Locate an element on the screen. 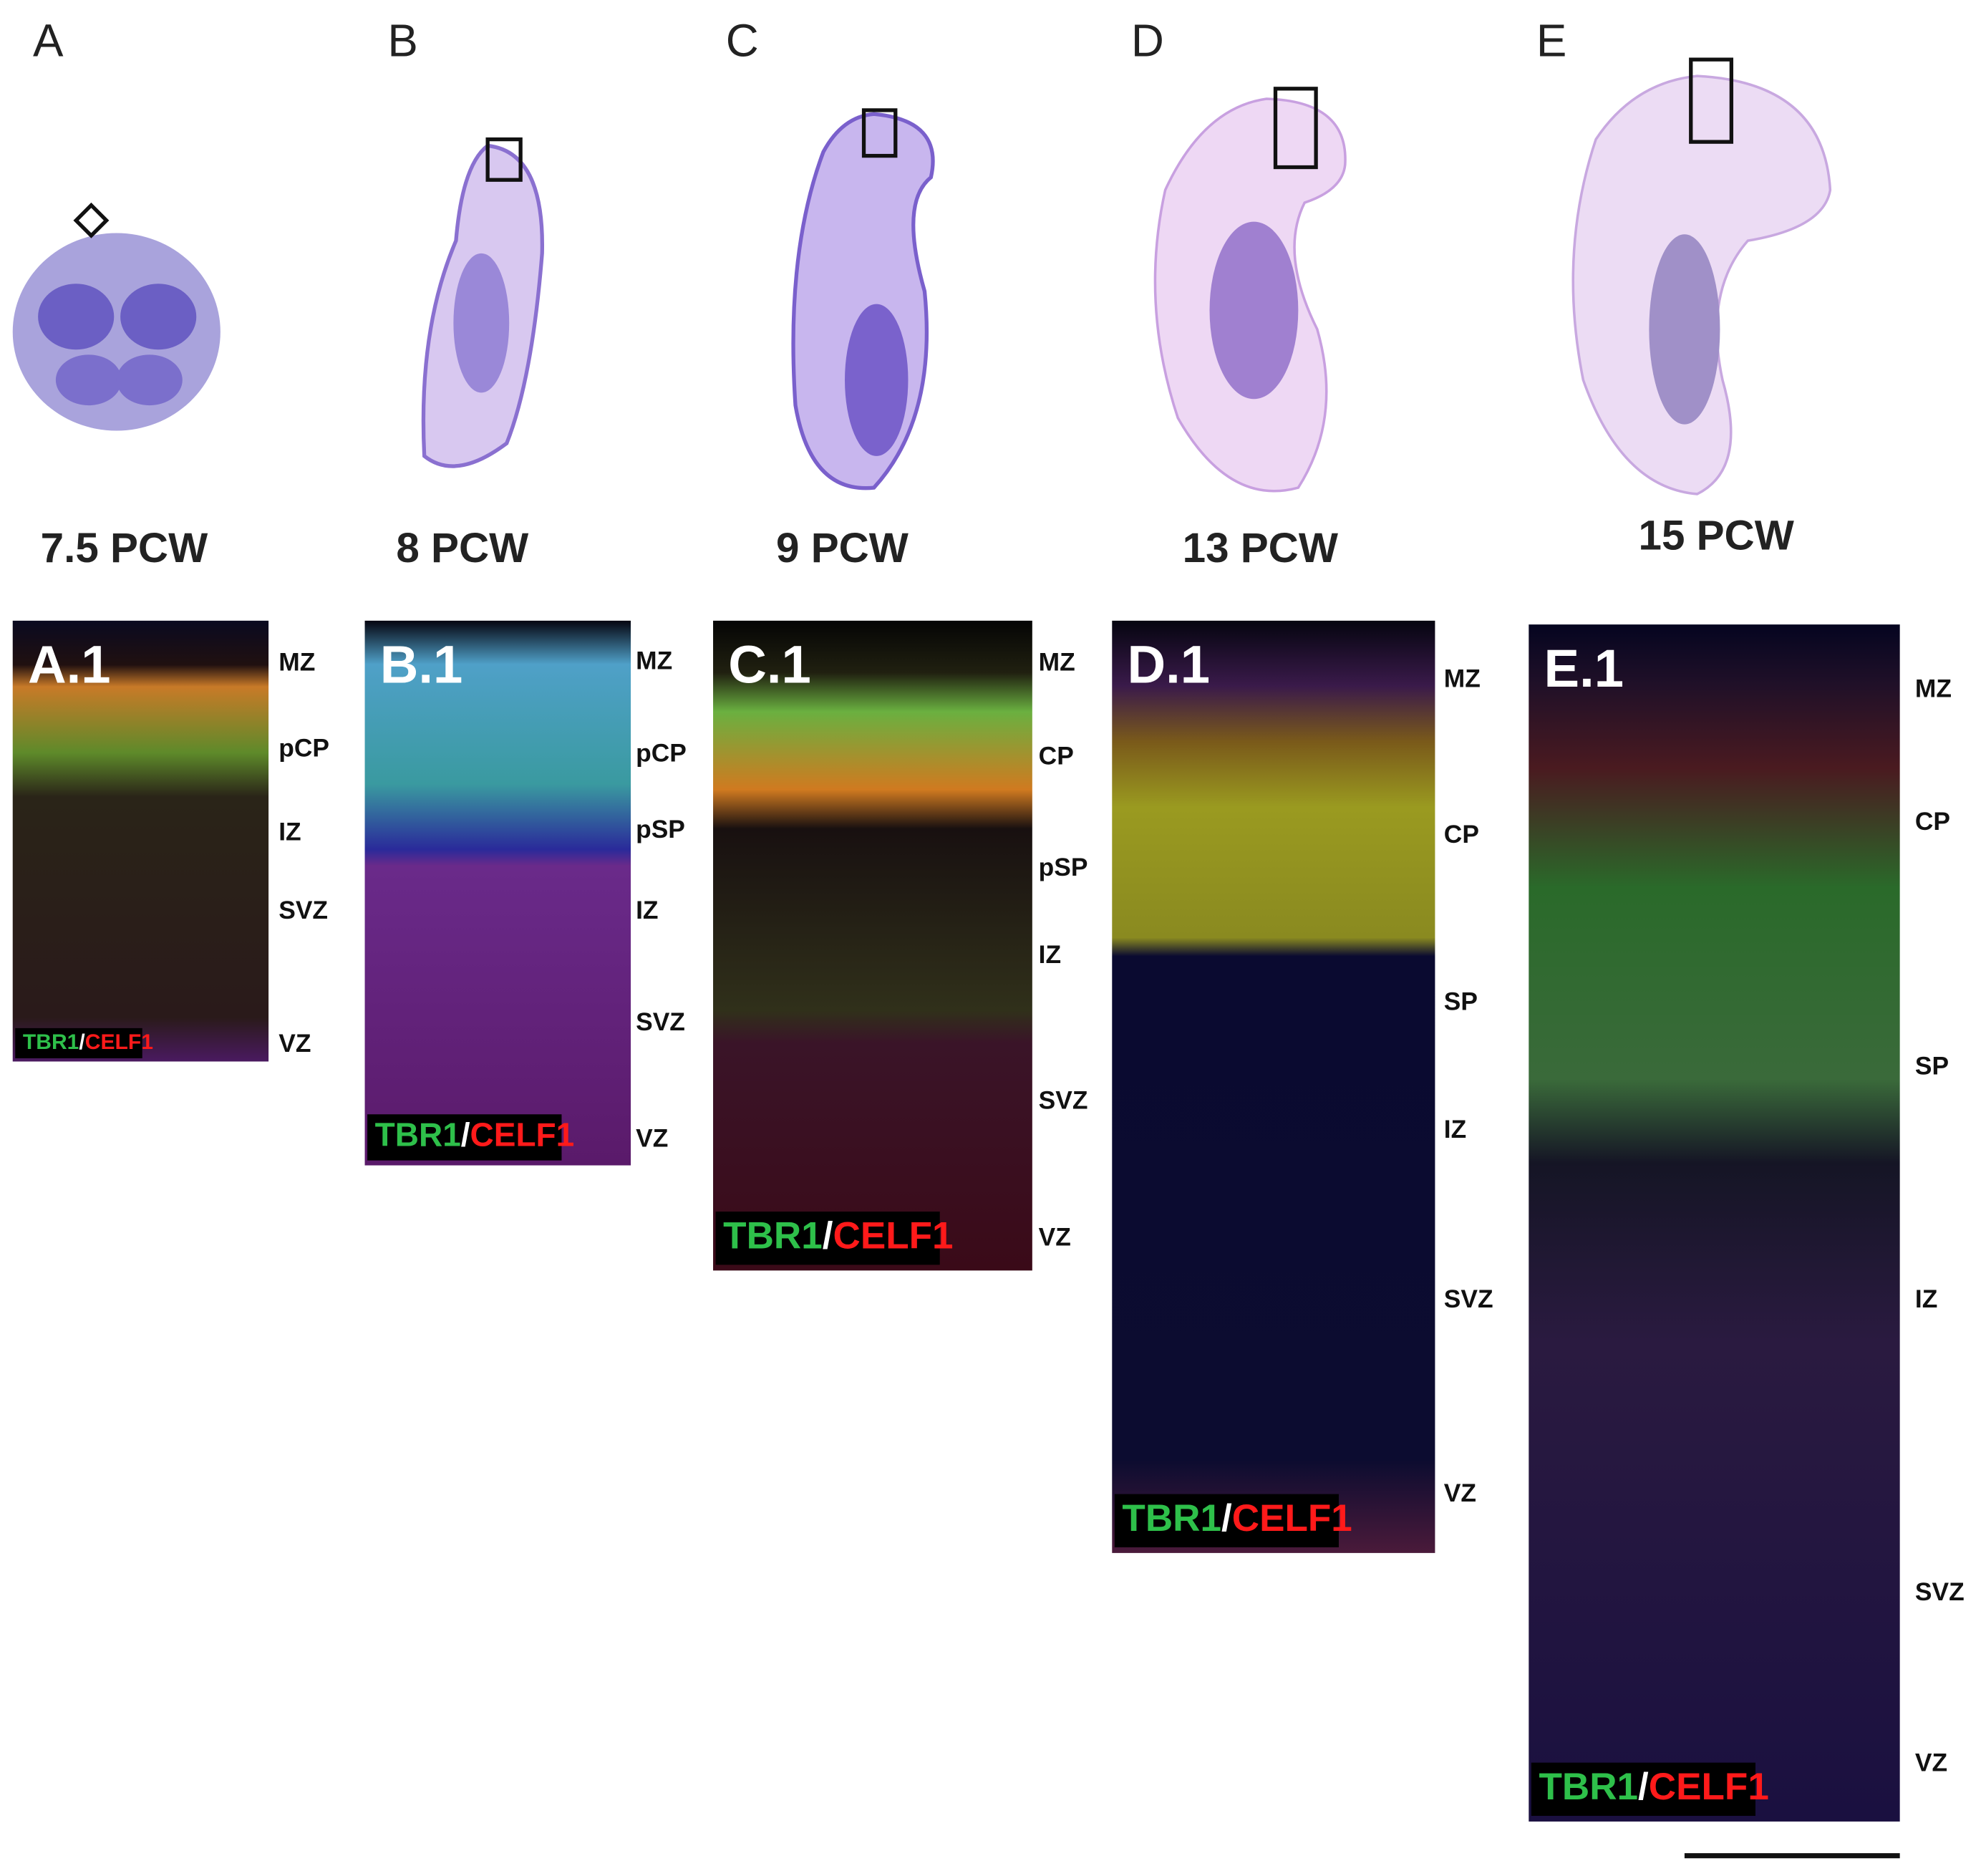  brain-c is located at coordinates (863, 299).